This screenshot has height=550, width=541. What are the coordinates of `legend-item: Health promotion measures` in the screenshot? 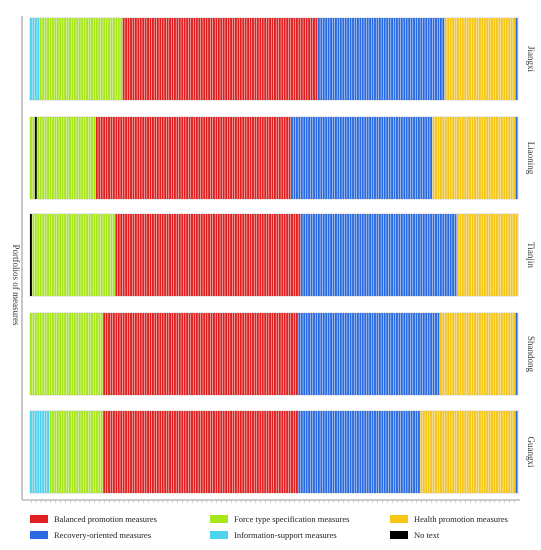 It's located at (449, 519).